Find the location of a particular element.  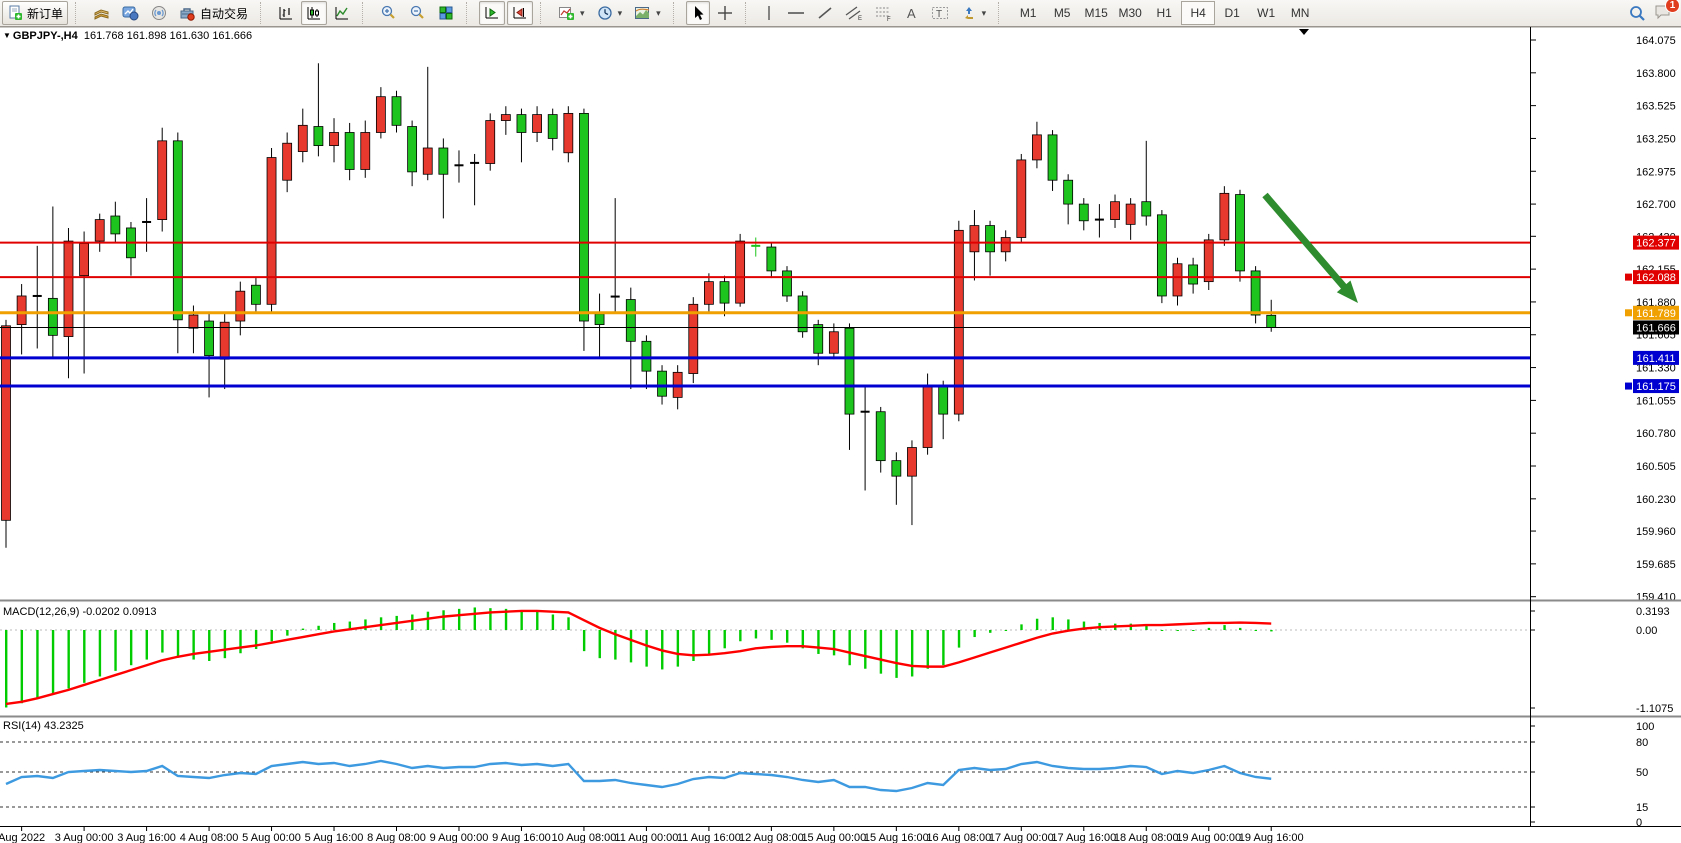

signal-button is located at coordinates (159, 13).